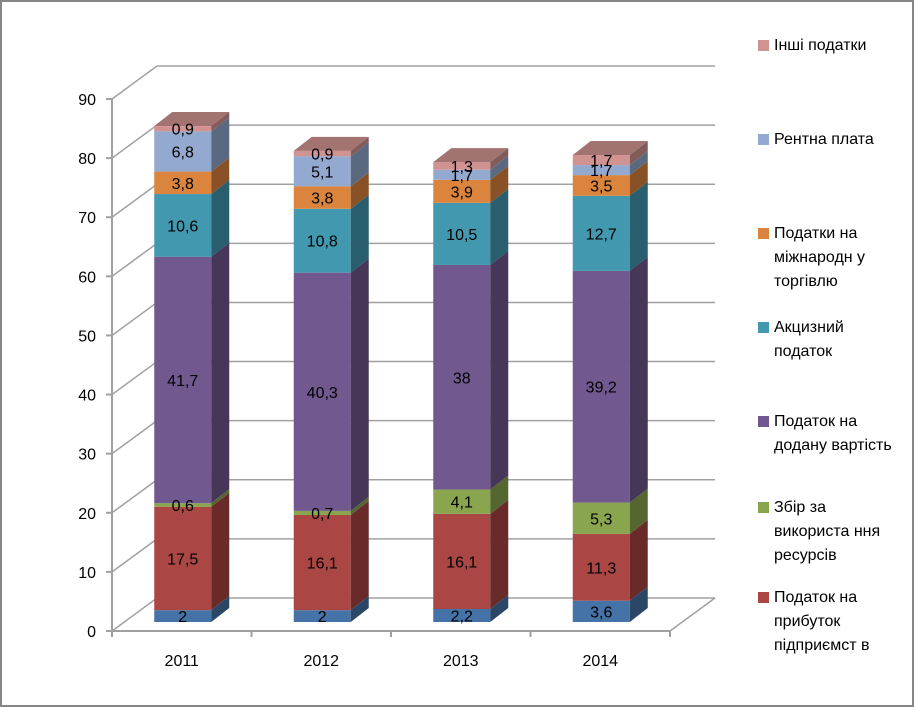 Image resolution: width=914 pixels, height=707 pixels. Describe the element at coordinates (87, 455) in the screenshot. I see `y-tick-label: 30` at that location.